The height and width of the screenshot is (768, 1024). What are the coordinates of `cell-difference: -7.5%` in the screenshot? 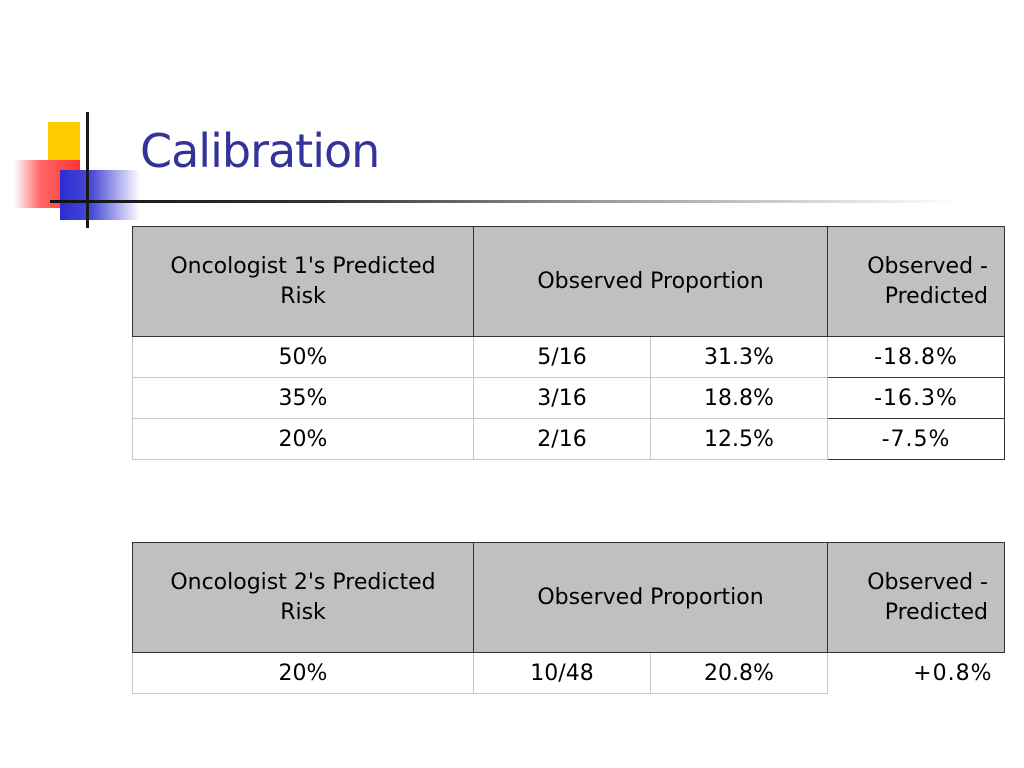 It's located at (916, 439).